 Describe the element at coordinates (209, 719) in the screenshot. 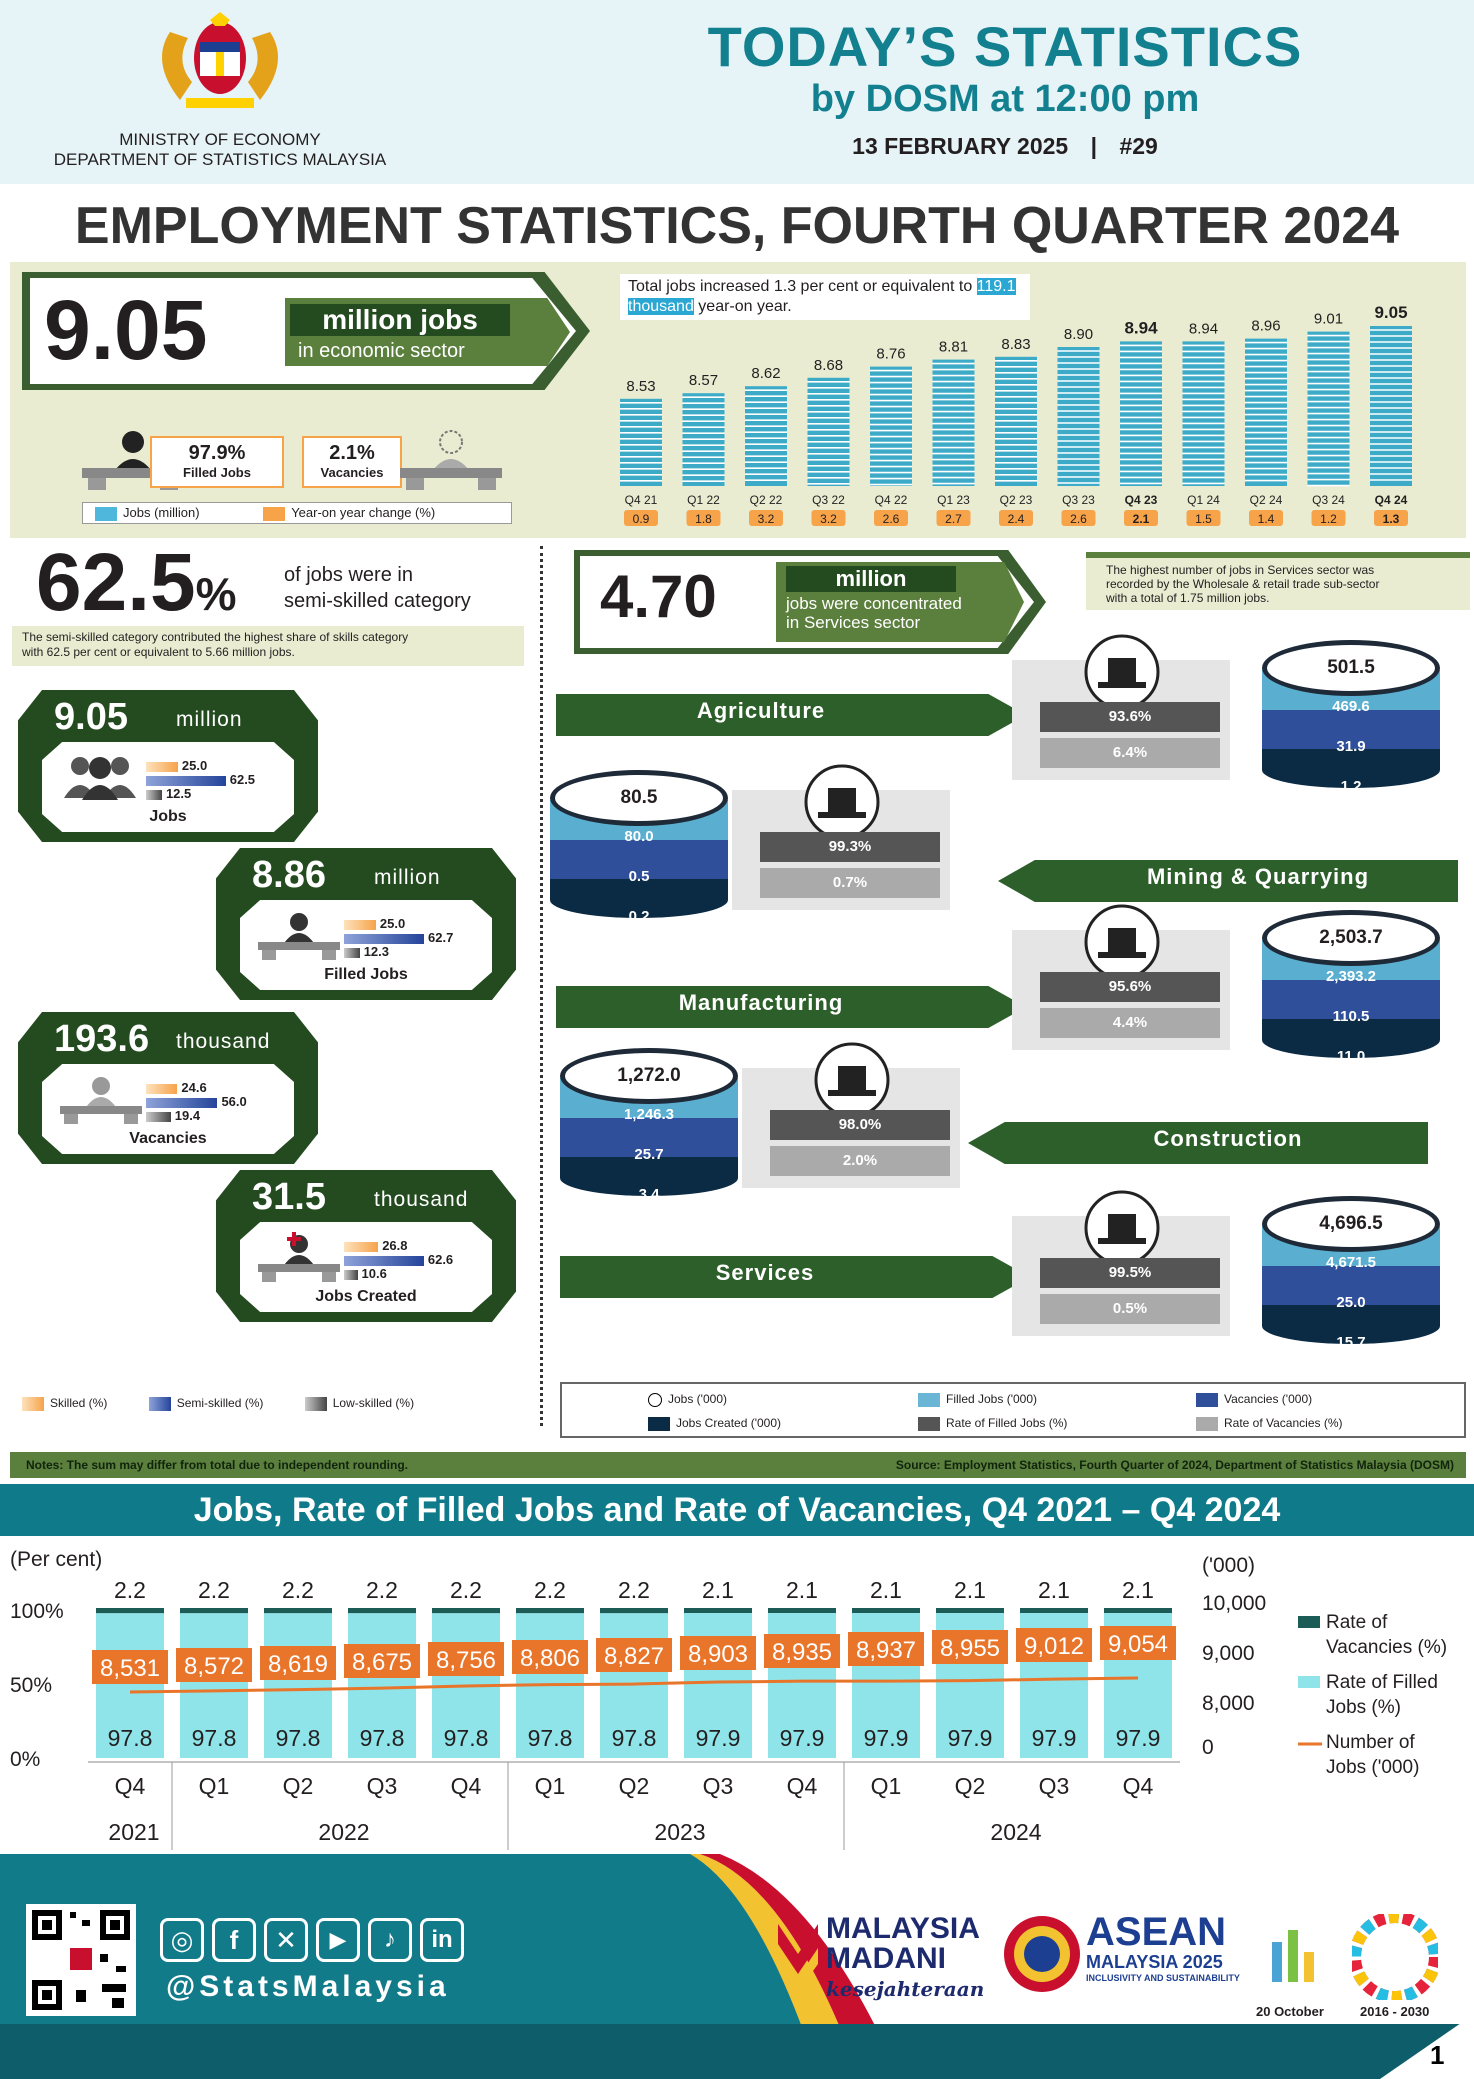

I see `skill-box-unit: million` at that location.